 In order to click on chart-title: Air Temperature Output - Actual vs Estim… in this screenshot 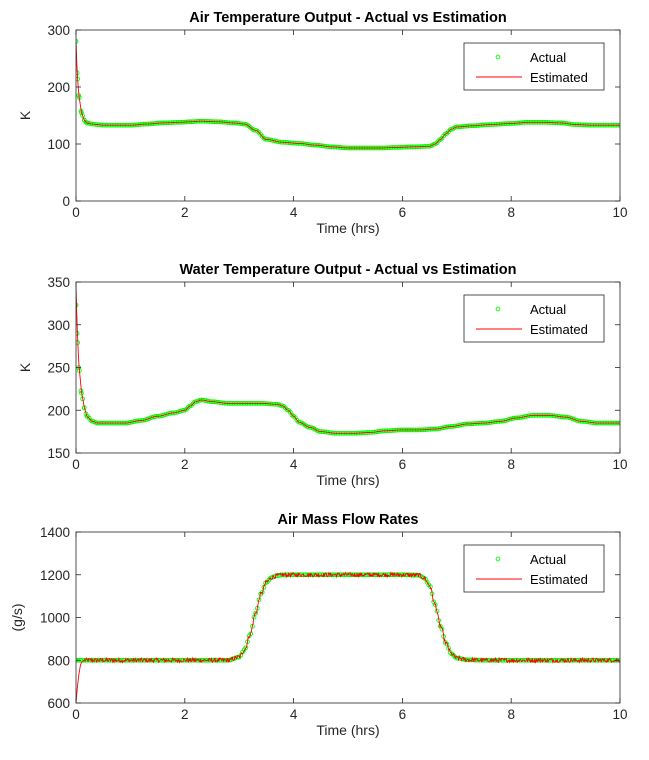, I will do `click(347, 18)`.